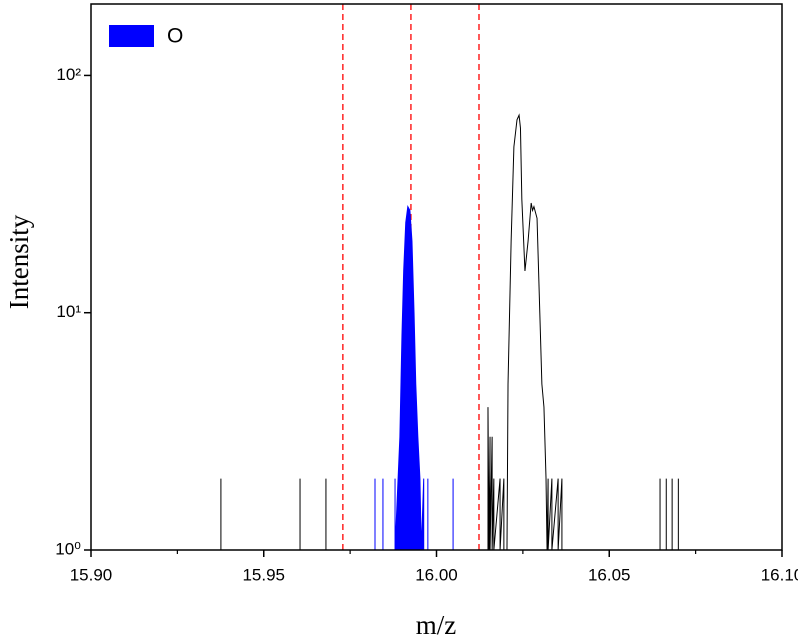 Image resolution: width=798 pixels, height=642 pixels. What do you see at coordinates (779, 574) in the screenshot?
I see `x-tick-label: 16.10` at bounding box center [779, 574].